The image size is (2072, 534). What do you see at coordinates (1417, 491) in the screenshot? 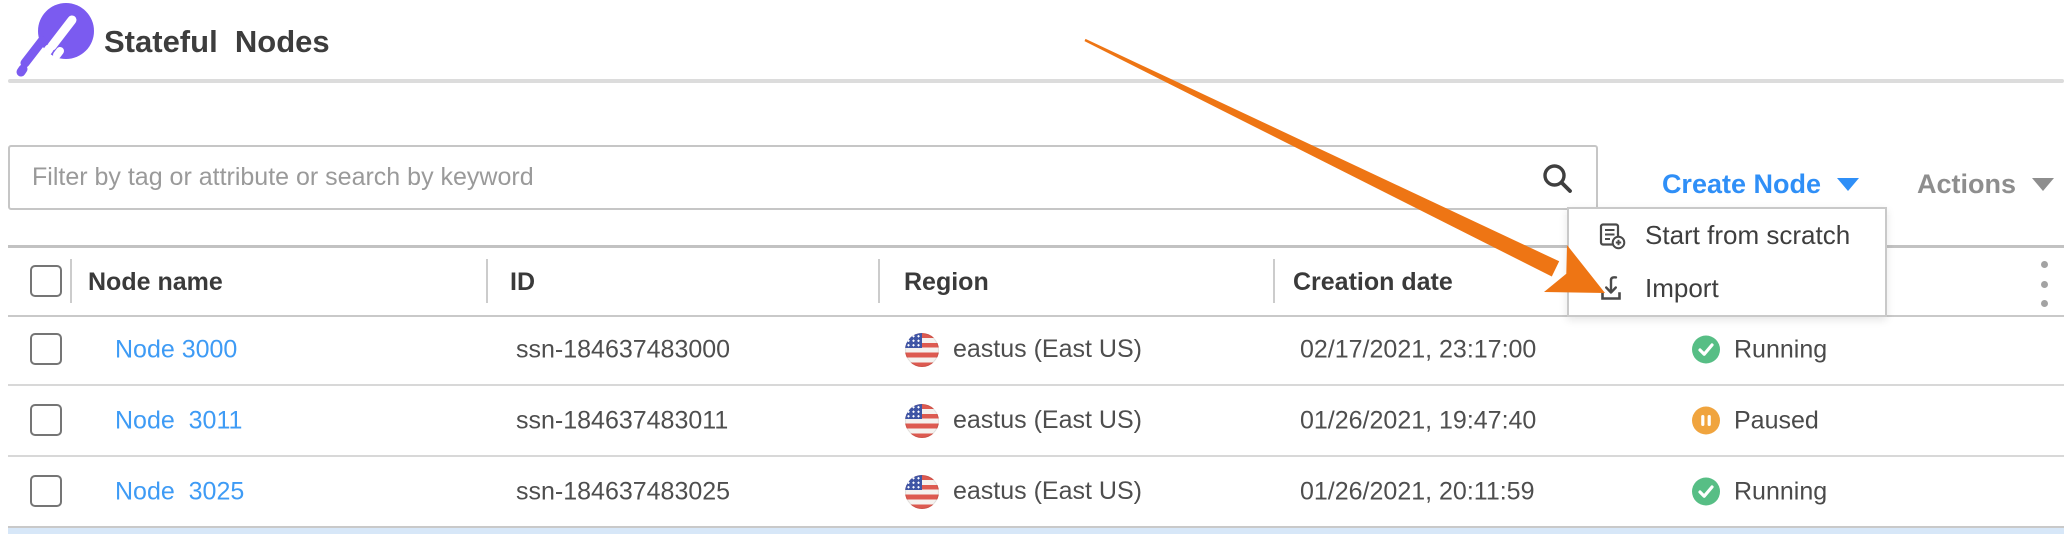
I see `creation-date: 01/26/2021, 20:11:59` at bounding box center [1417, 491].